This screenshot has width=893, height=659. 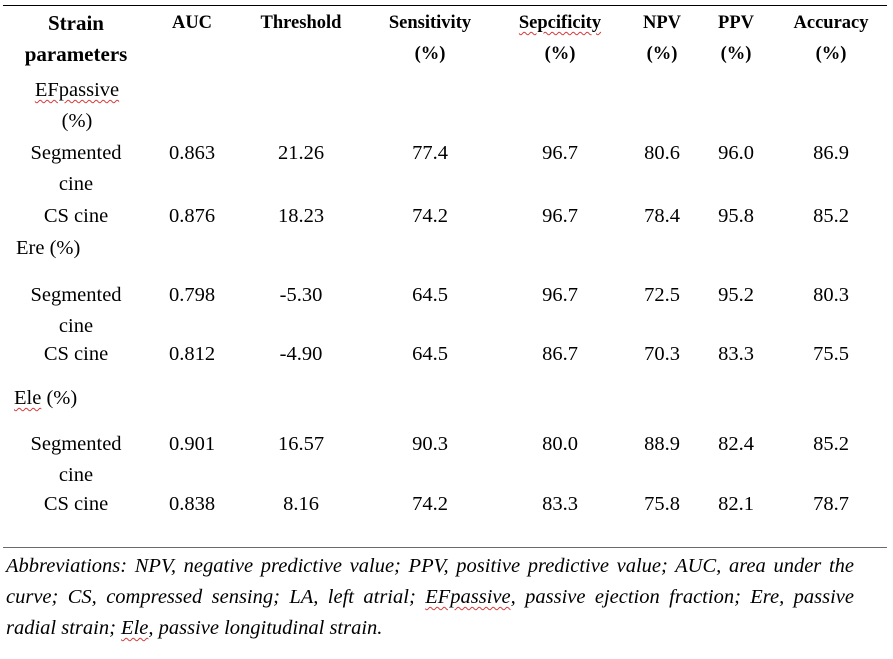 I want to click on cell-threshold: 8.16, so click(x=301, y=504).